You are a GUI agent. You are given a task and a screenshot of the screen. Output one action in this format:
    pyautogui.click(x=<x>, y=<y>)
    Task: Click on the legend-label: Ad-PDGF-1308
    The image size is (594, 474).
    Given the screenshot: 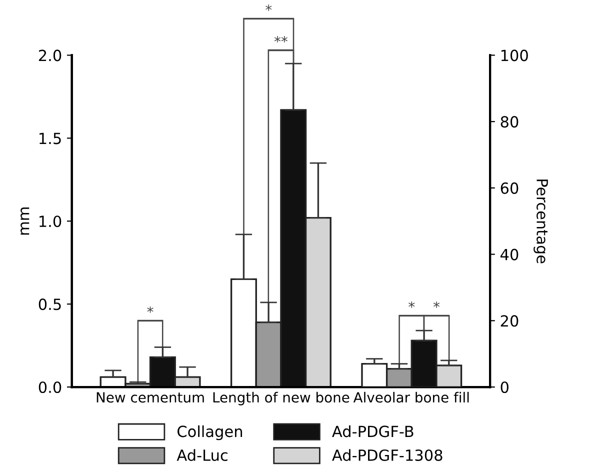 What is the action you would take?
    pyautogui.click(x=387, y=455)
    